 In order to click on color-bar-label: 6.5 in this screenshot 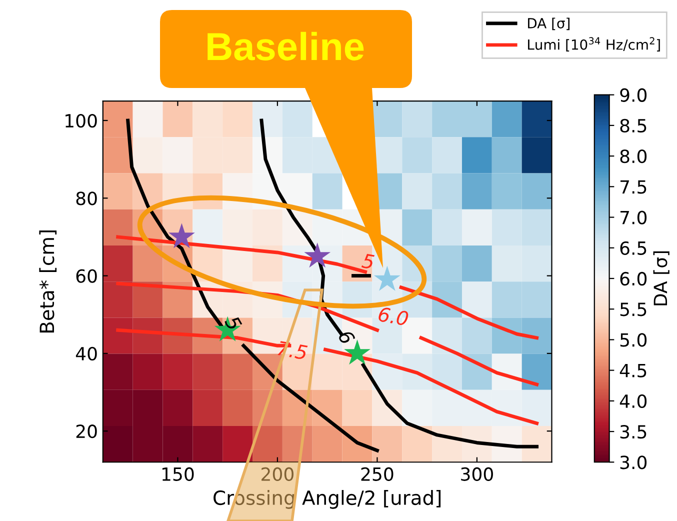, I will do `click(633, 248)`.